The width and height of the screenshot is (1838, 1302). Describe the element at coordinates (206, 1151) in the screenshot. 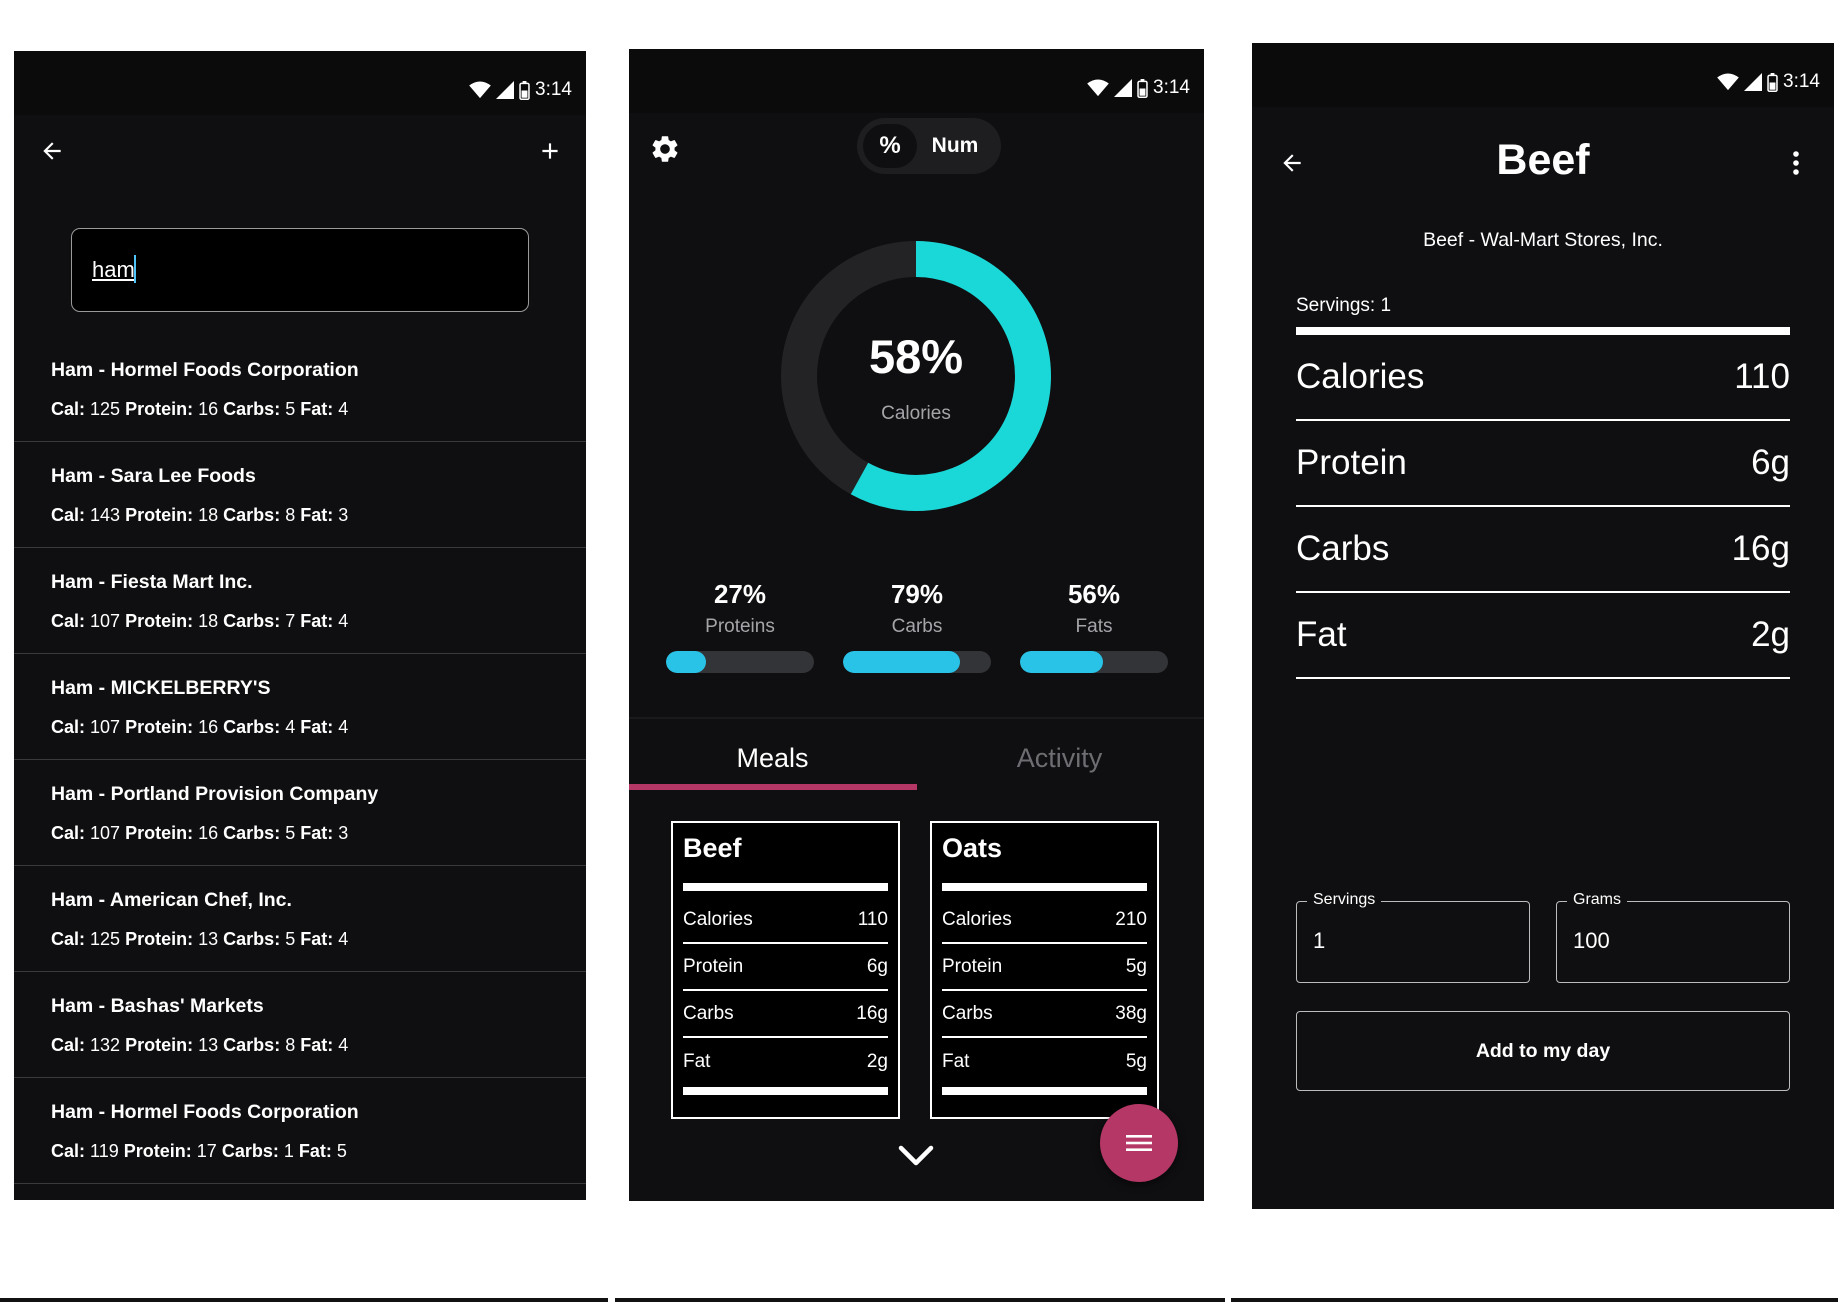

I see `protein-value: 17` at that location.